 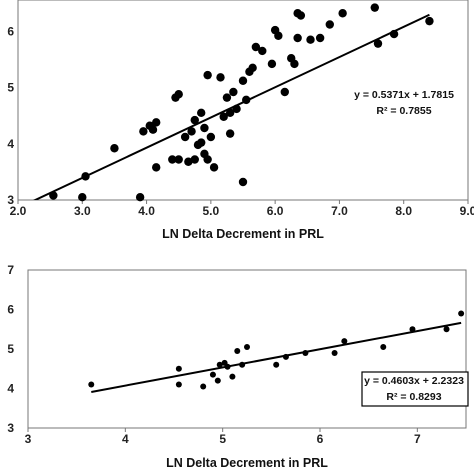 I want to click on x-tick-label: 7, so click(x=417, y=439).